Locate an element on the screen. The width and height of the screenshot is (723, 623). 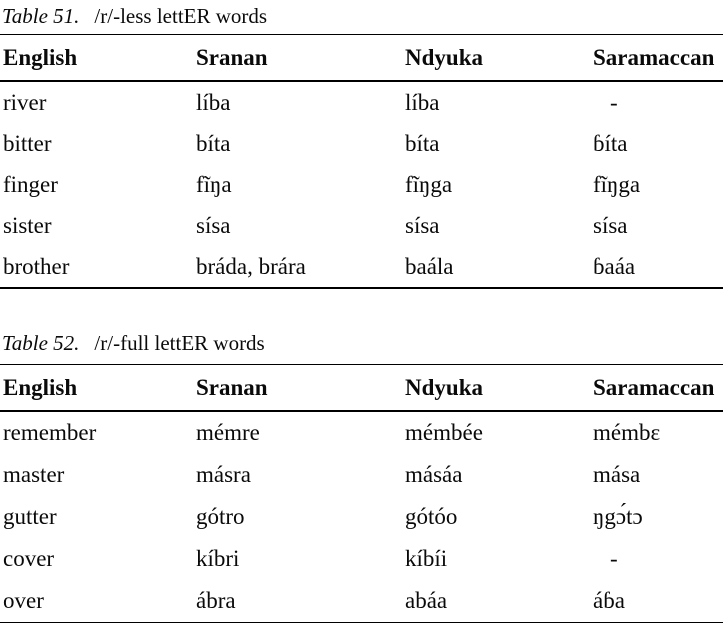
table-51-caption-text: /r/-less lettER words is located at coordinates (181, 16).